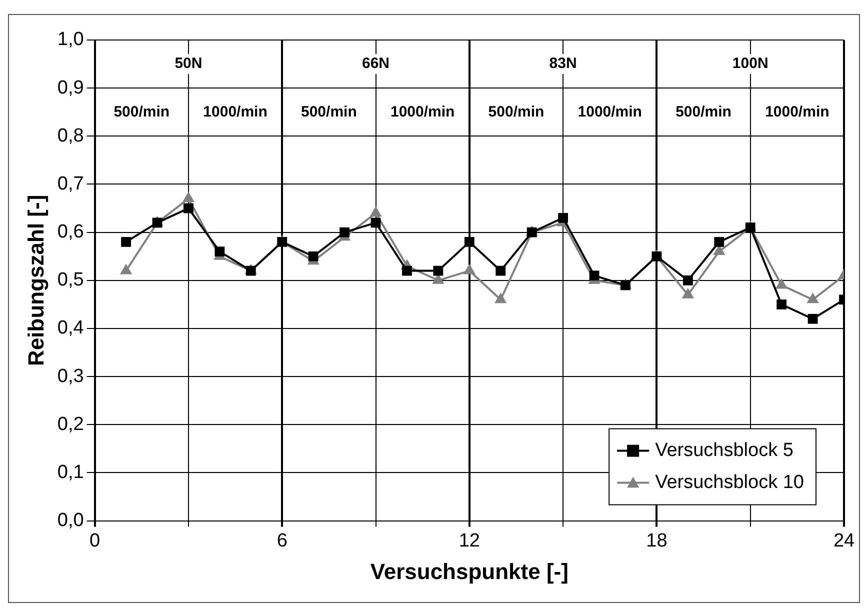 The height and width of the screenshot is (608, 868). Describe the element at coordinates (724, 451) in the screenshot. I see `legend-label: Versuchsblock 5` at that location.